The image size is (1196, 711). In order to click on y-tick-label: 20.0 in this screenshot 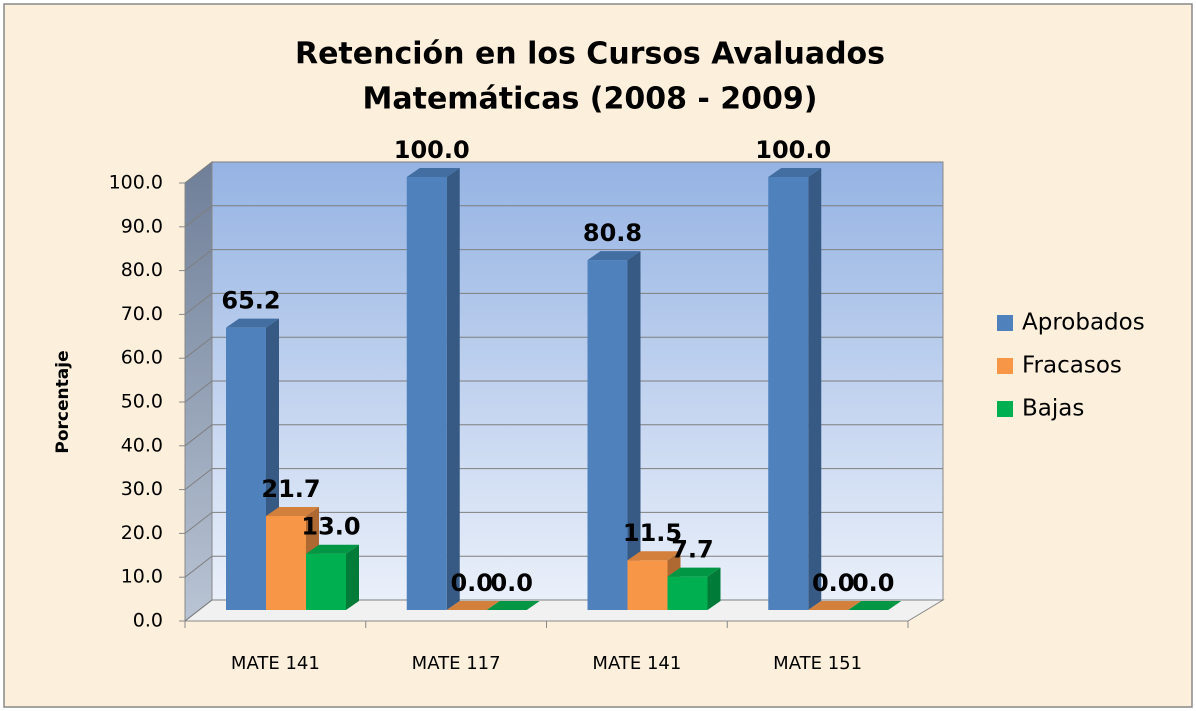, I will do `click(142, 533)`.